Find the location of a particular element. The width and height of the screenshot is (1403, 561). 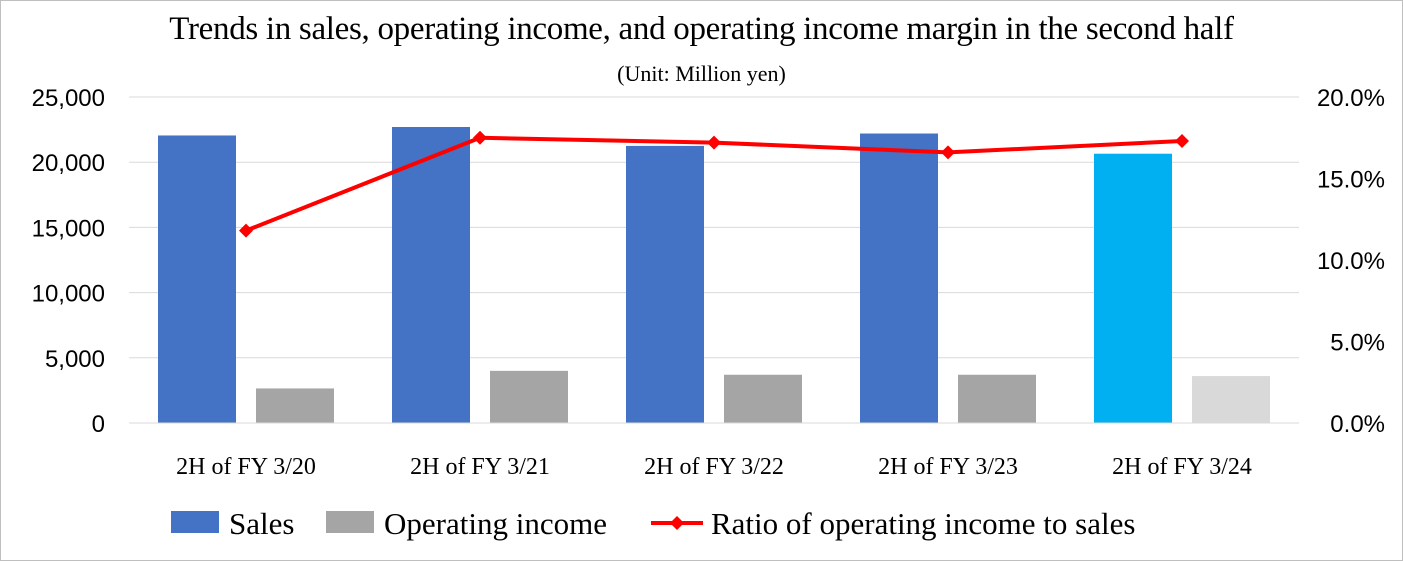

left-axis-tick-label: 0 is located at coordinates (98, 424).